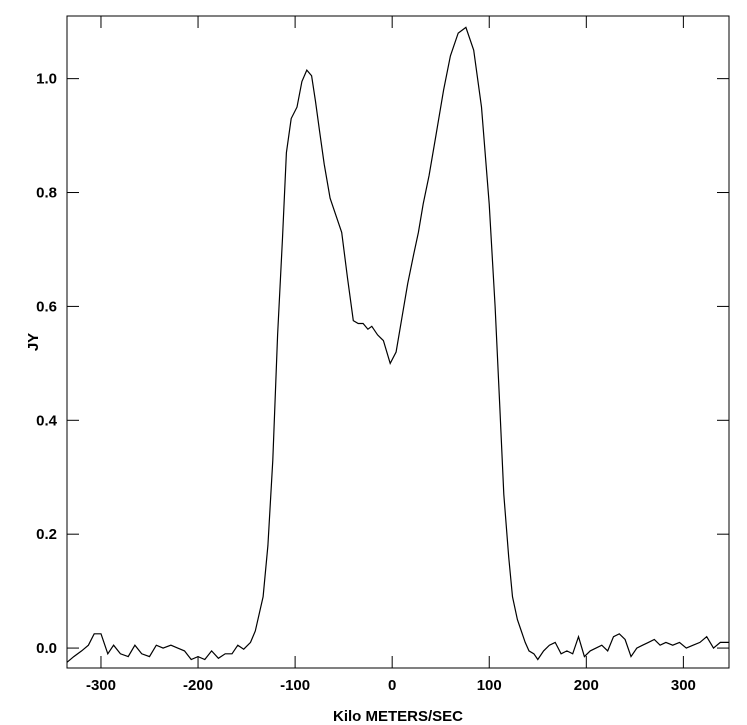  What do you see at coordinates (295, 685) in the screenshot?
I see `x-tick-label: -100` at bounding box center [295, 685].